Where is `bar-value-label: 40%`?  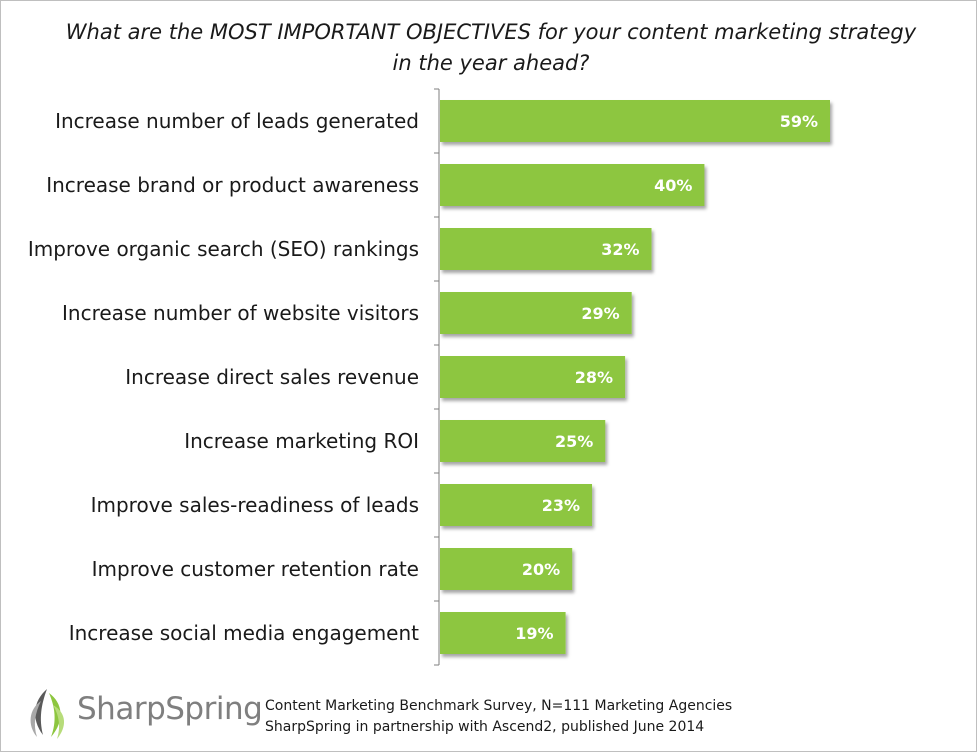 bar-value-label: 40% is located at coordinates (673, 185).